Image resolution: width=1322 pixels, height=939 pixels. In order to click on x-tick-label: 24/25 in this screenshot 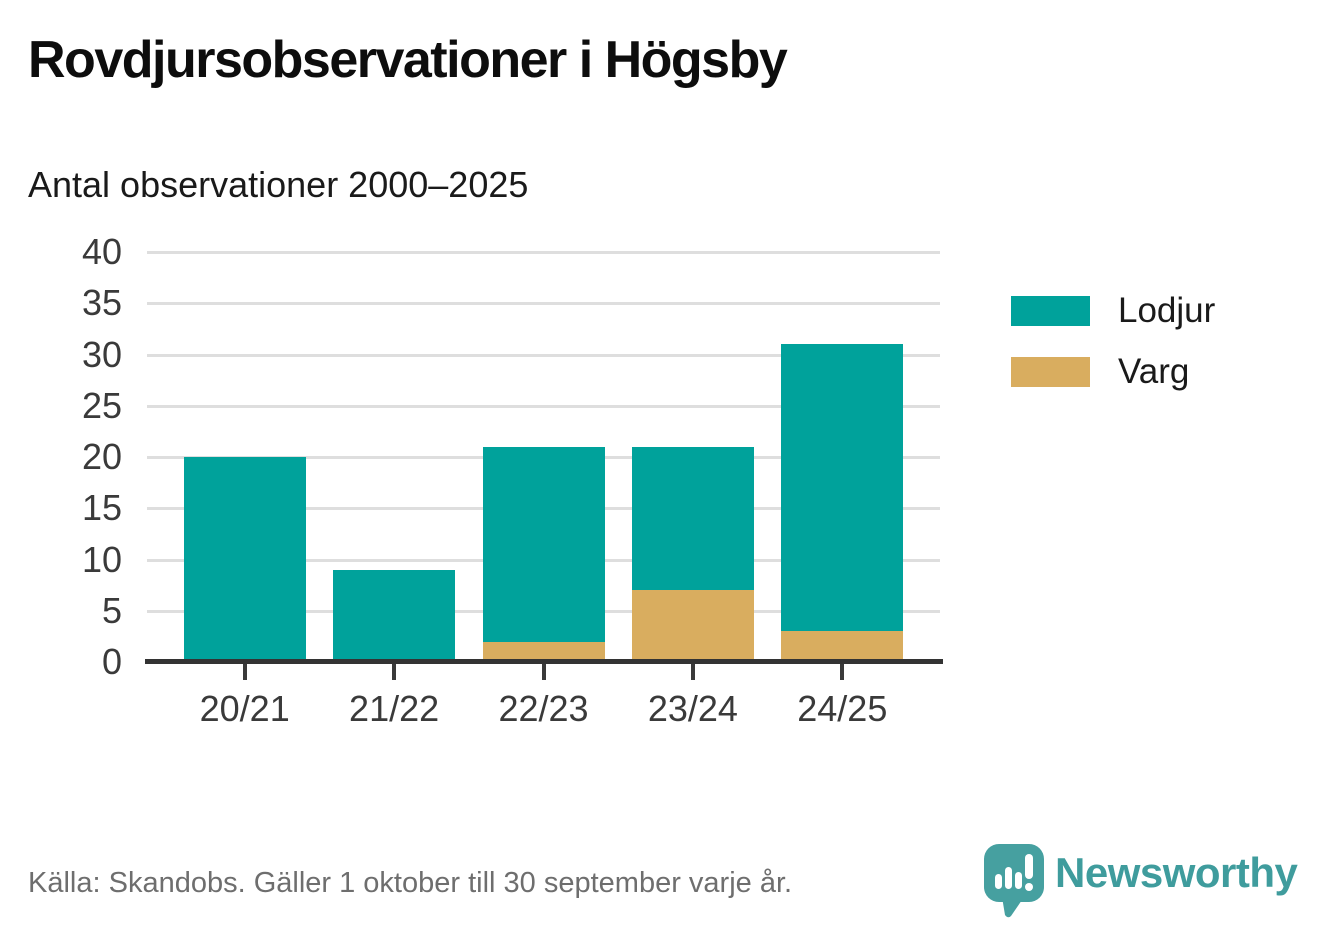, I will do `click(842, 708)`.